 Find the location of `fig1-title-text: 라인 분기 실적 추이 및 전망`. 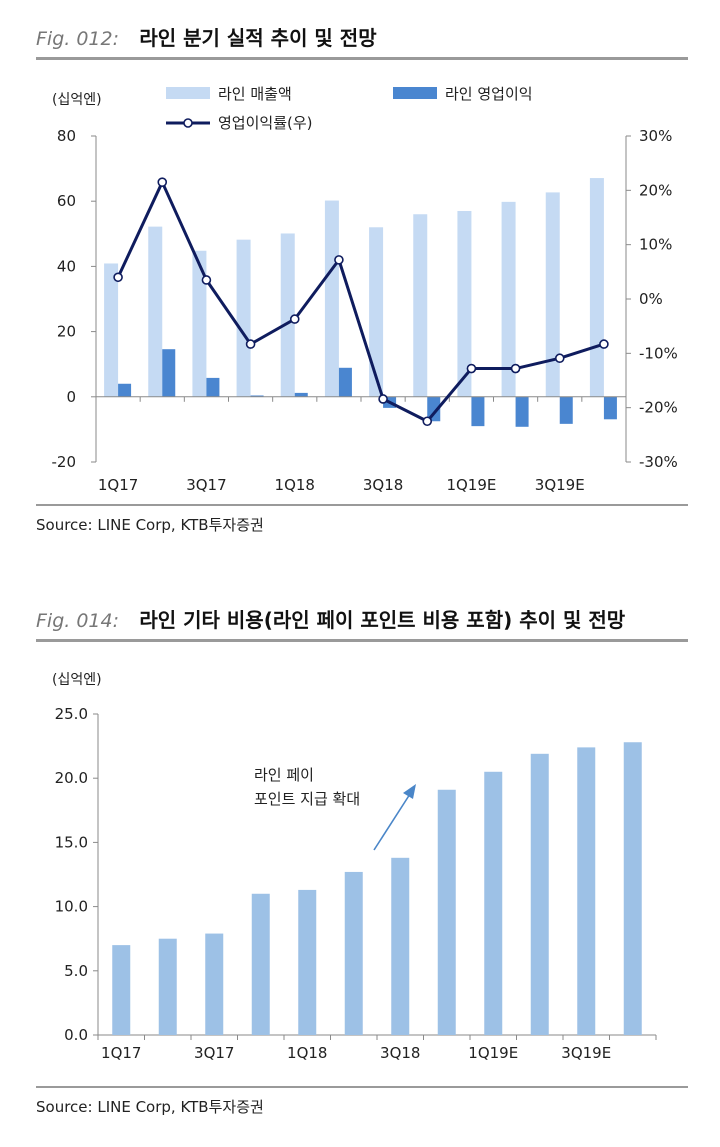

fig1-title-text: 라인 분기 실적 추이 및 전망 is located at coordinates (258, 38).